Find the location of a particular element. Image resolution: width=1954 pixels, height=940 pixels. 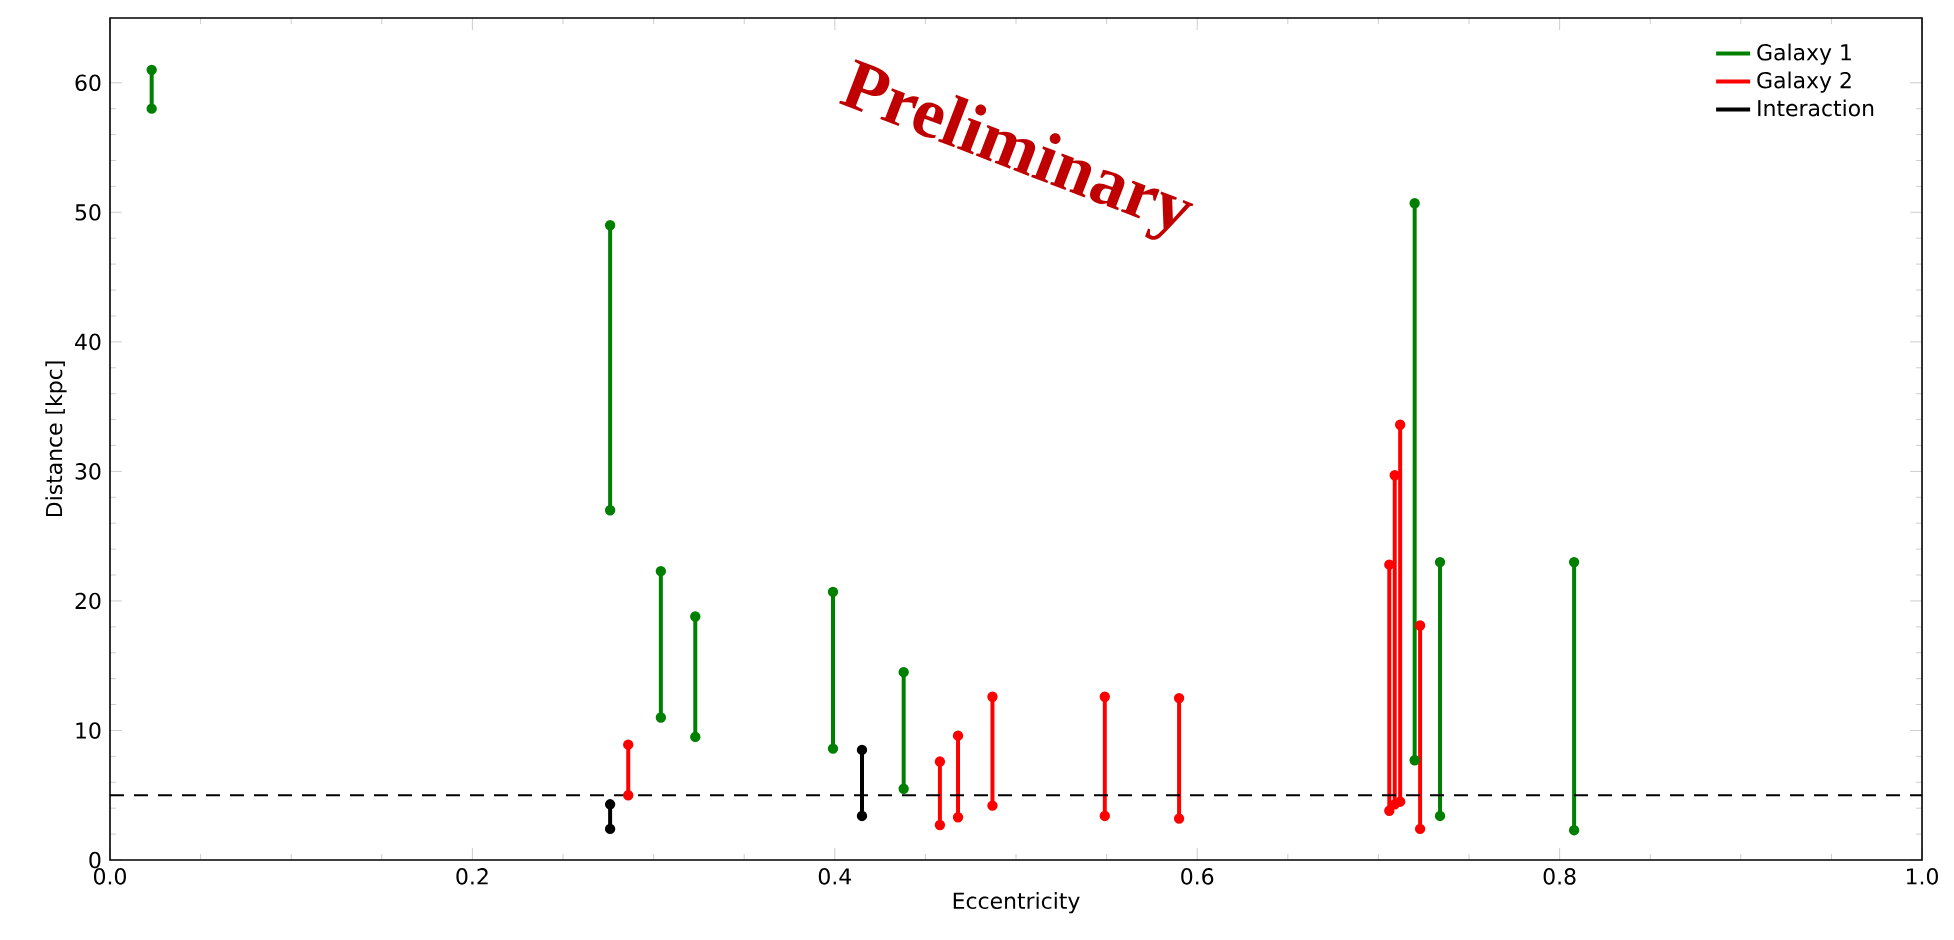

x-tick-label: 0.4 is located at coordinates (835, 876).